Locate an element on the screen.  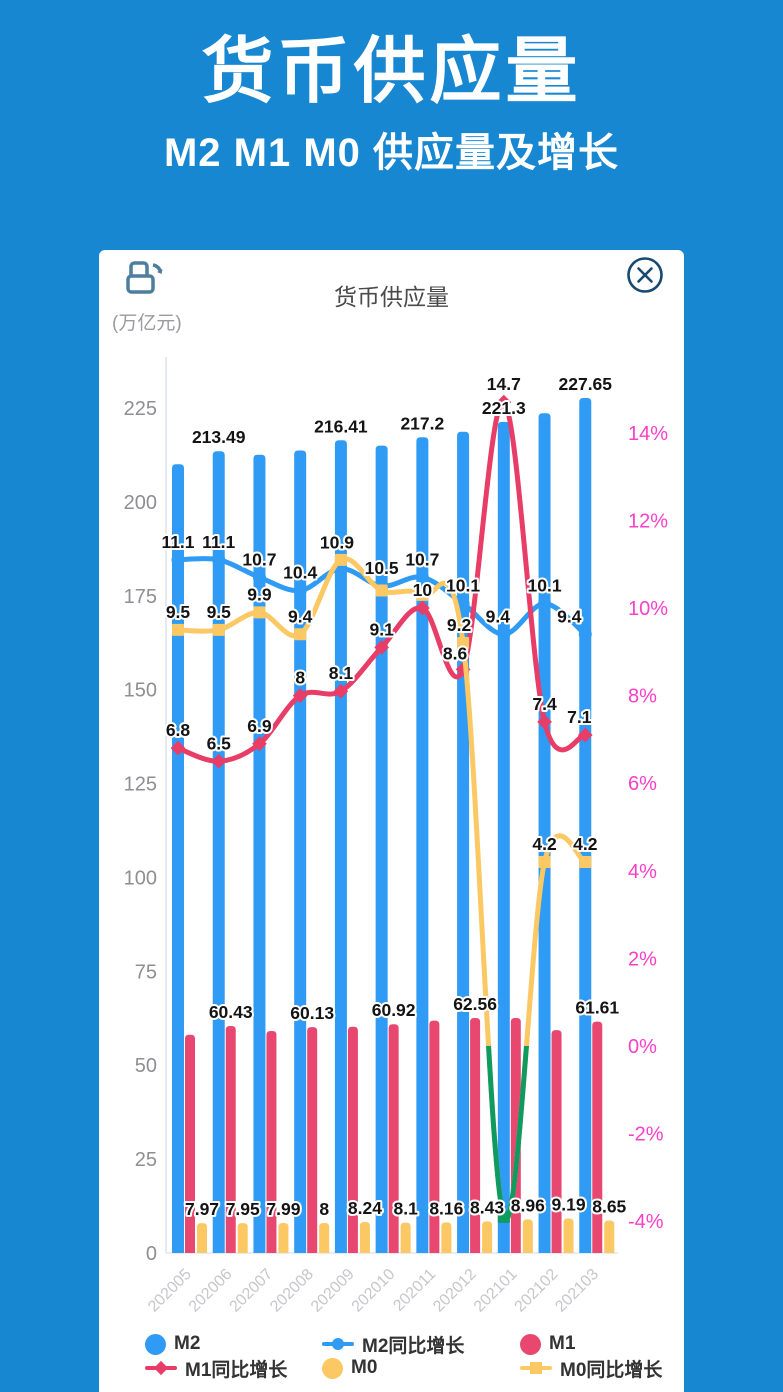
svg-text: 11.1 is located at coordinates (177, 542).